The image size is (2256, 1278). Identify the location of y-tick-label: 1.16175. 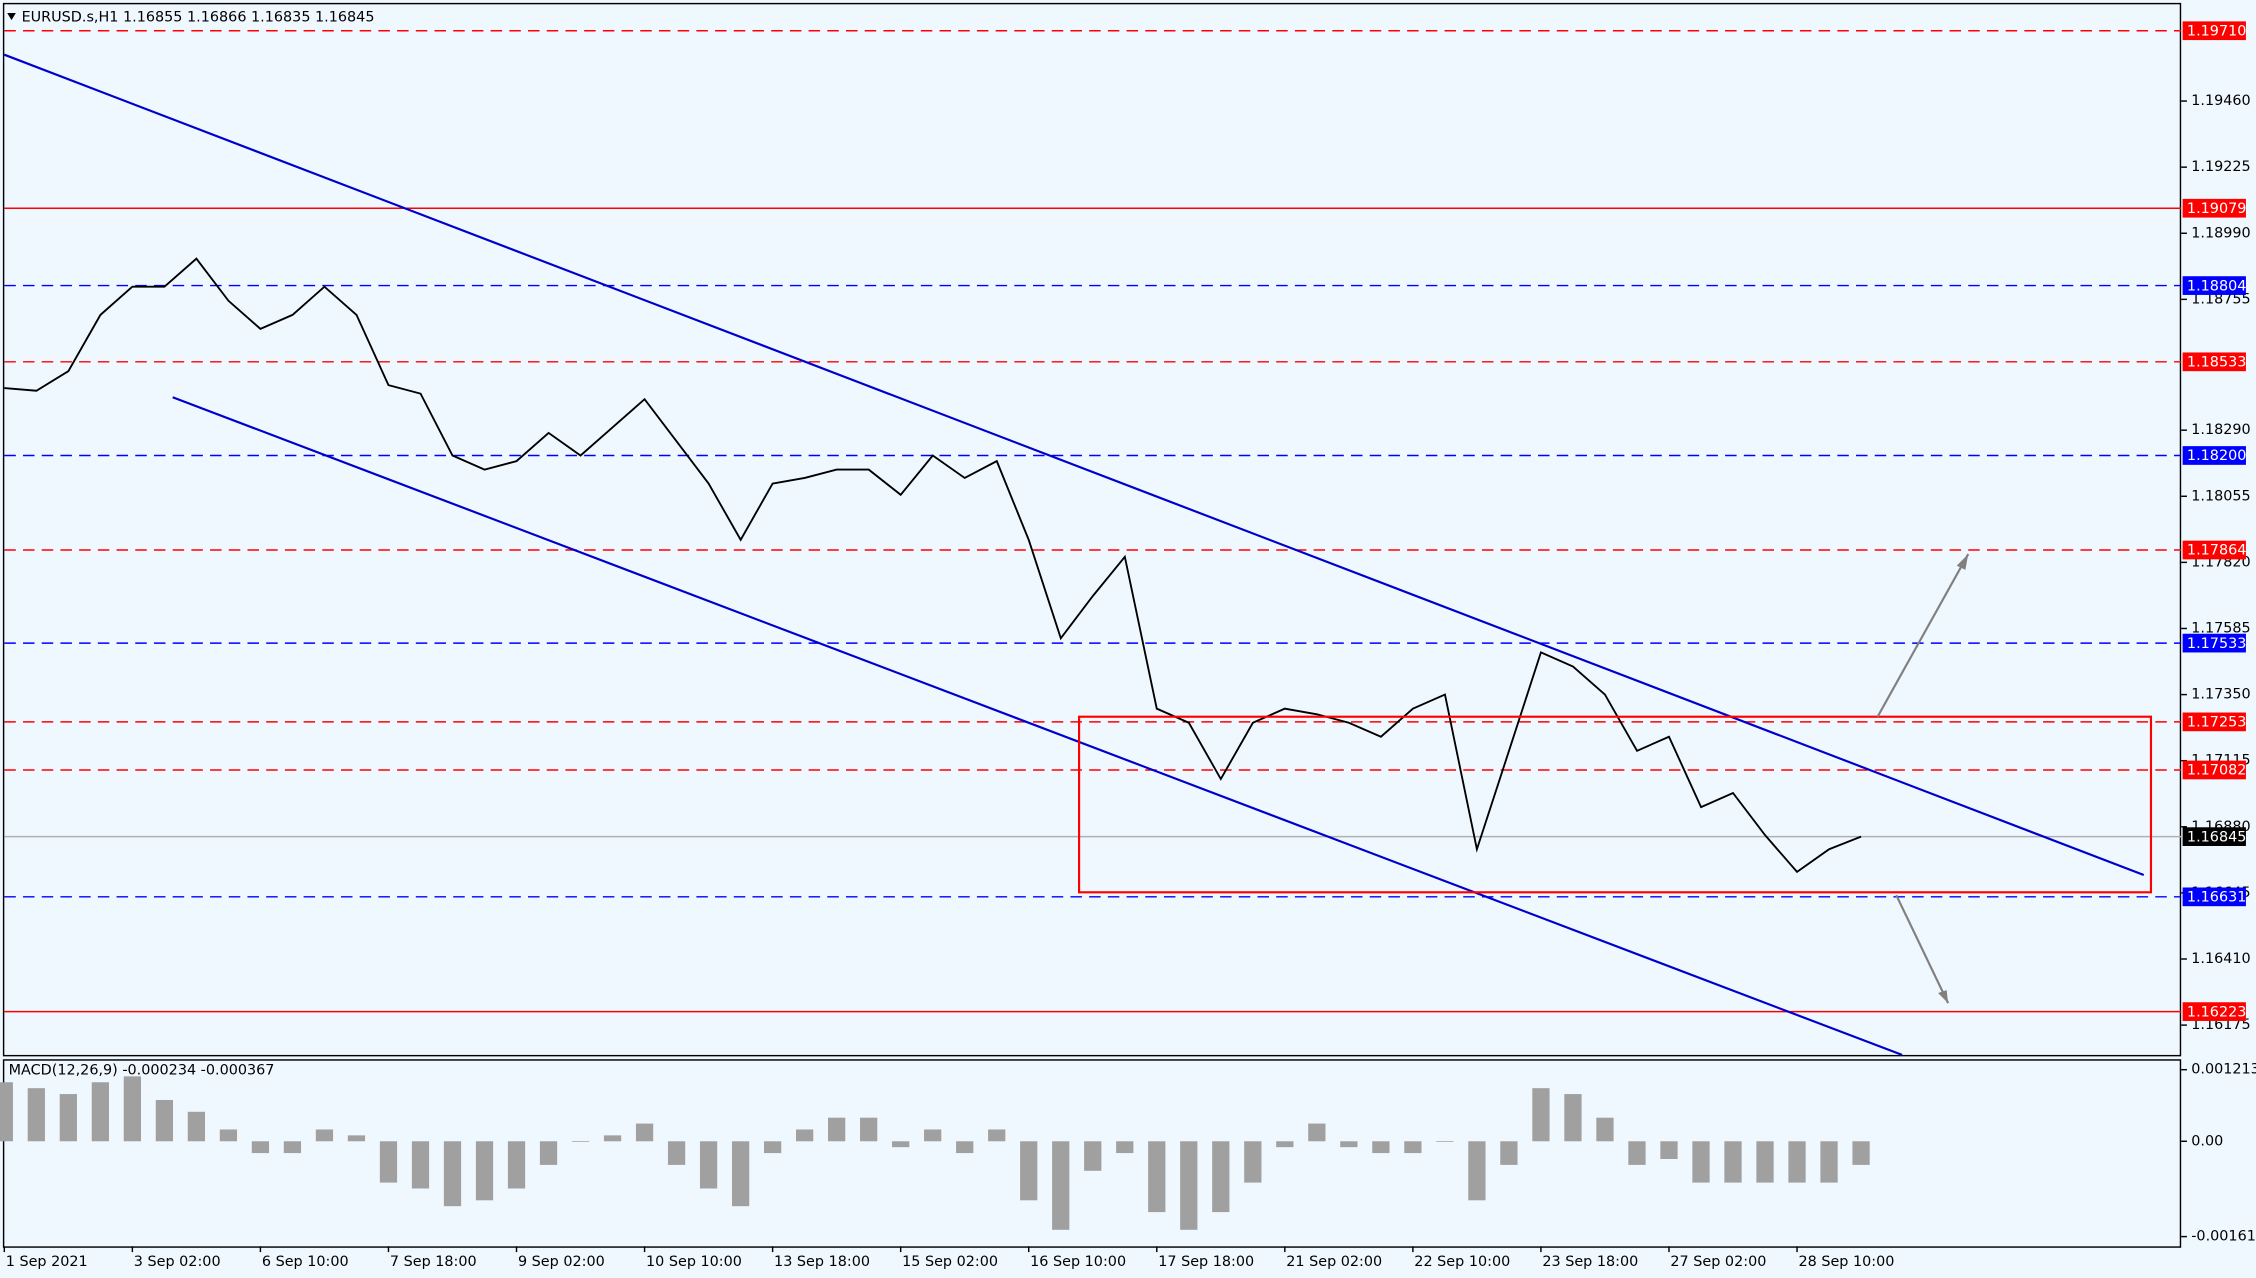
(2220, 1025).